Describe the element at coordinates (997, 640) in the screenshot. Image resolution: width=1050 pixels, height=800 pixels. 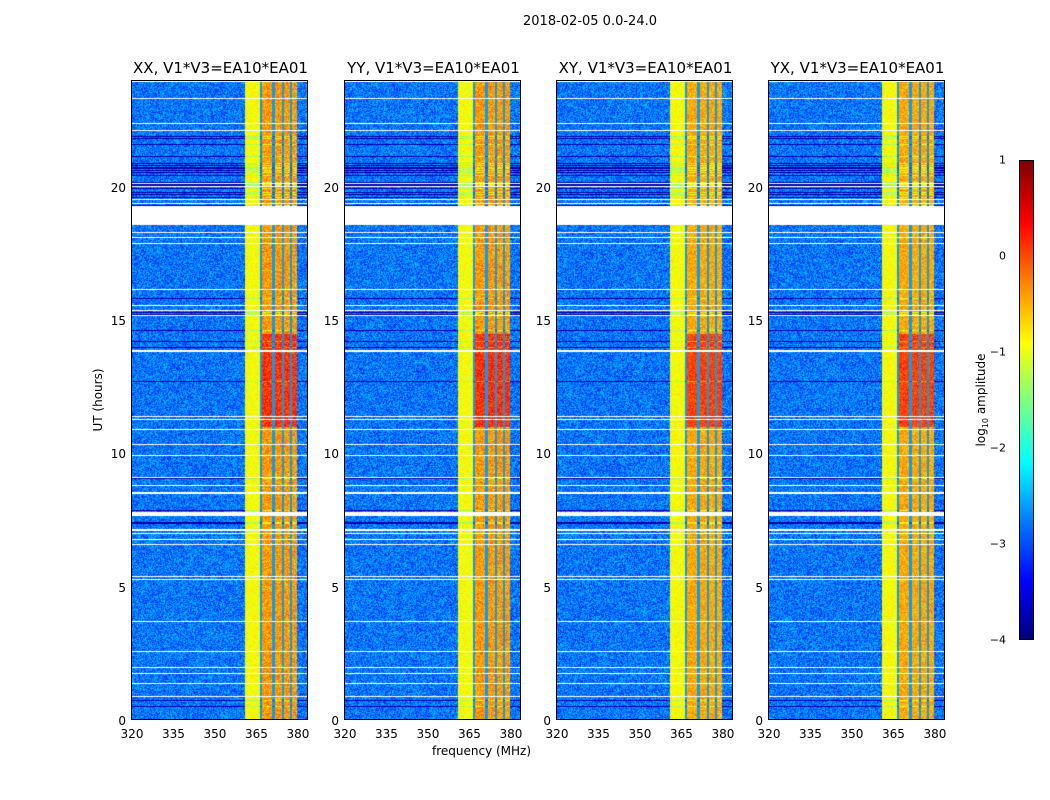
I see `colorbar-tick-label: −4` at that location.